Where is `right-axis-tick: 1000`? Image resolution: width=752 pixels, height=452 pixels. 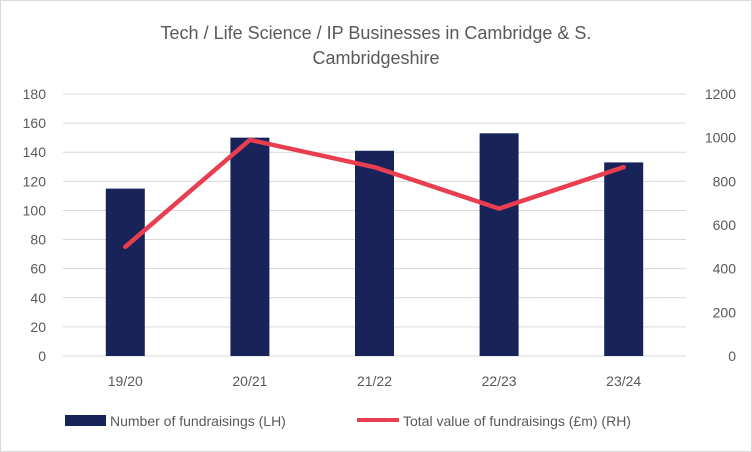 right-axis-tick: 1000 is located at coordinates (720, 138).